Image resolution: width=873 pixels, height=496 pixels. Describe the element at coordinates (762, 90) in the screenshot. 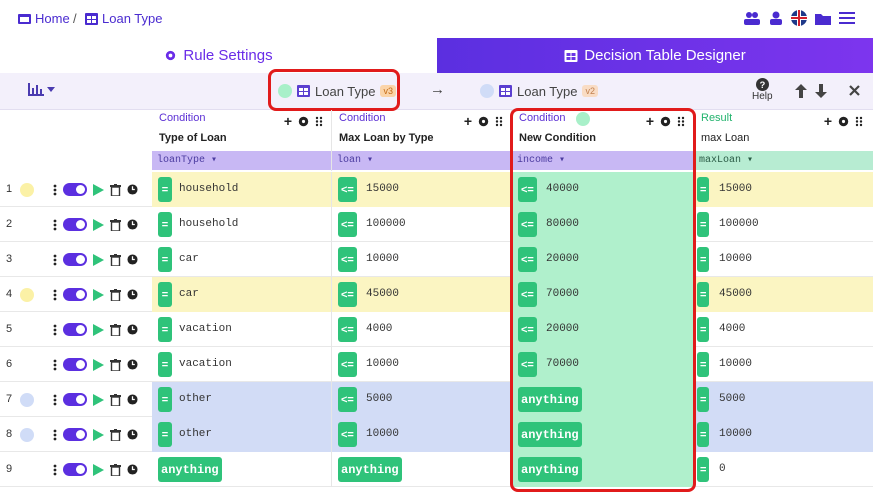

I see `help-button: ? Help` at that location.